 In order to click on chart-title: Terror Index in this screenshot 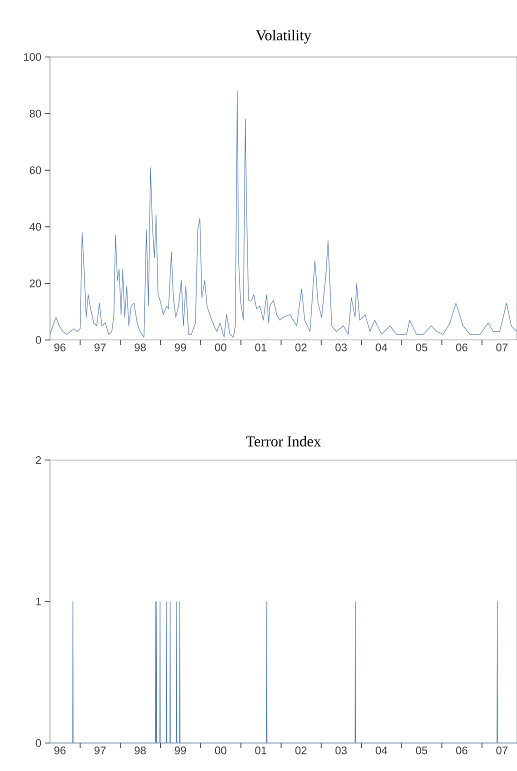, I will do `click(283, 441)`.